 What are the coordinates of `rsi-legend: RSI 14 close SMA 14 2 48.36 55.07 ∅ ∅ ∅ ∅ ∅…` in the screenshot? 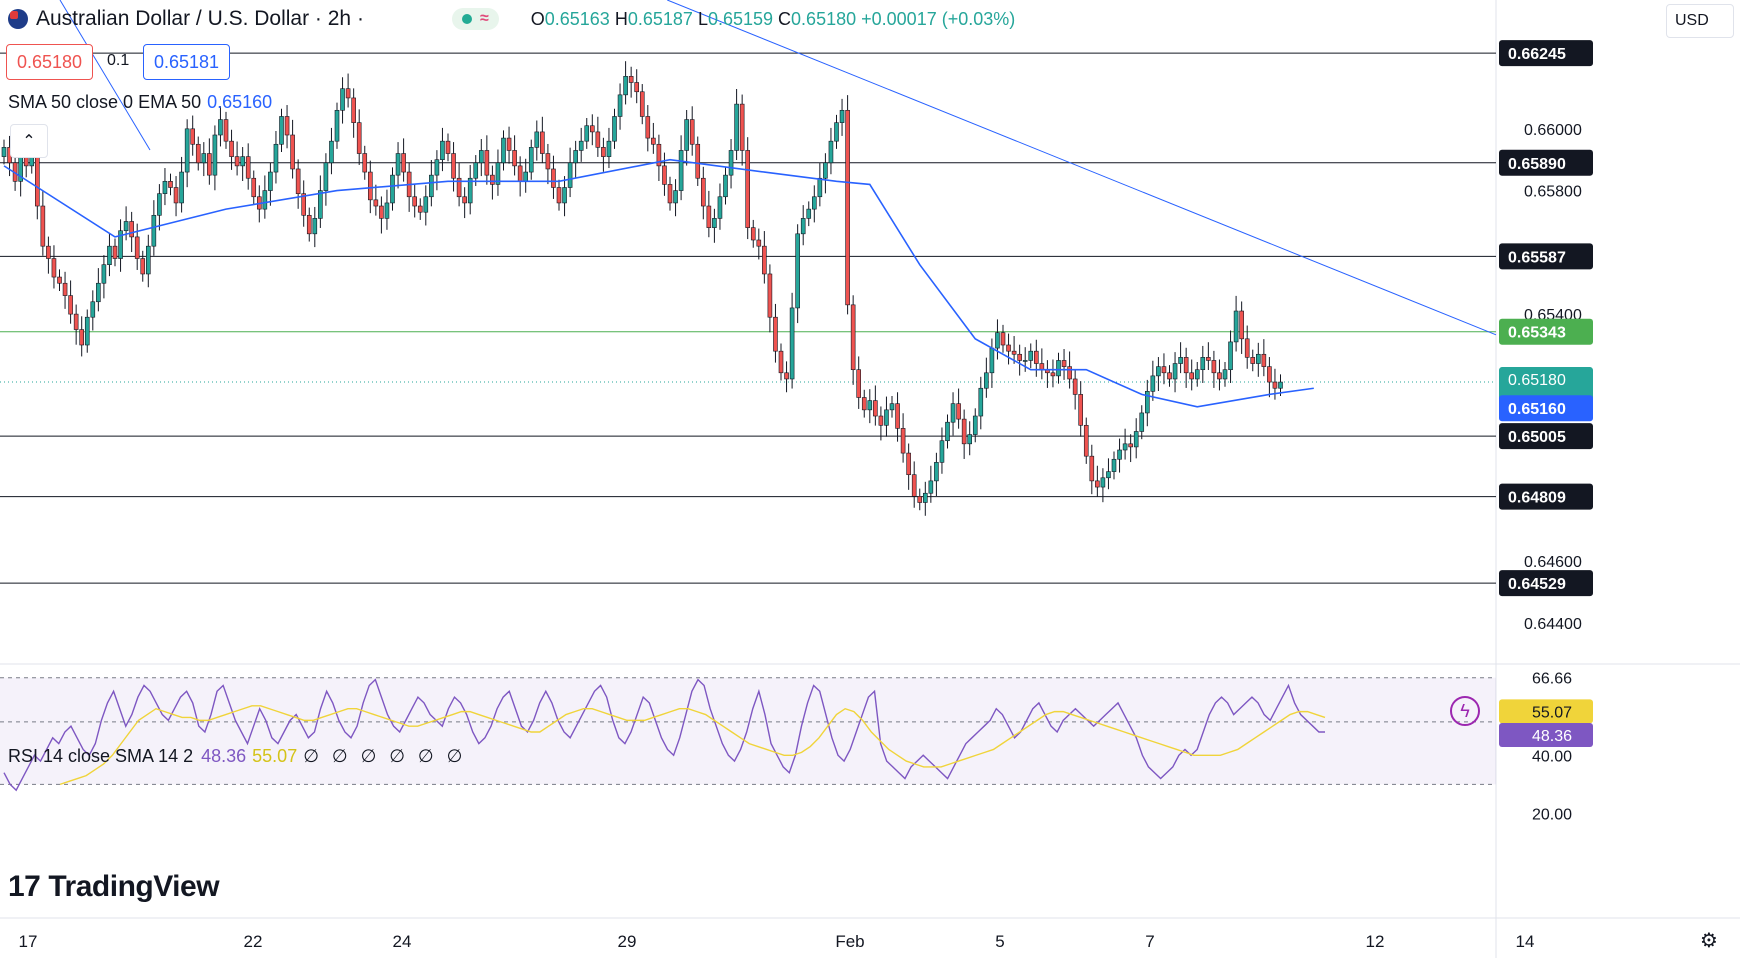 It's located at (237, 756).